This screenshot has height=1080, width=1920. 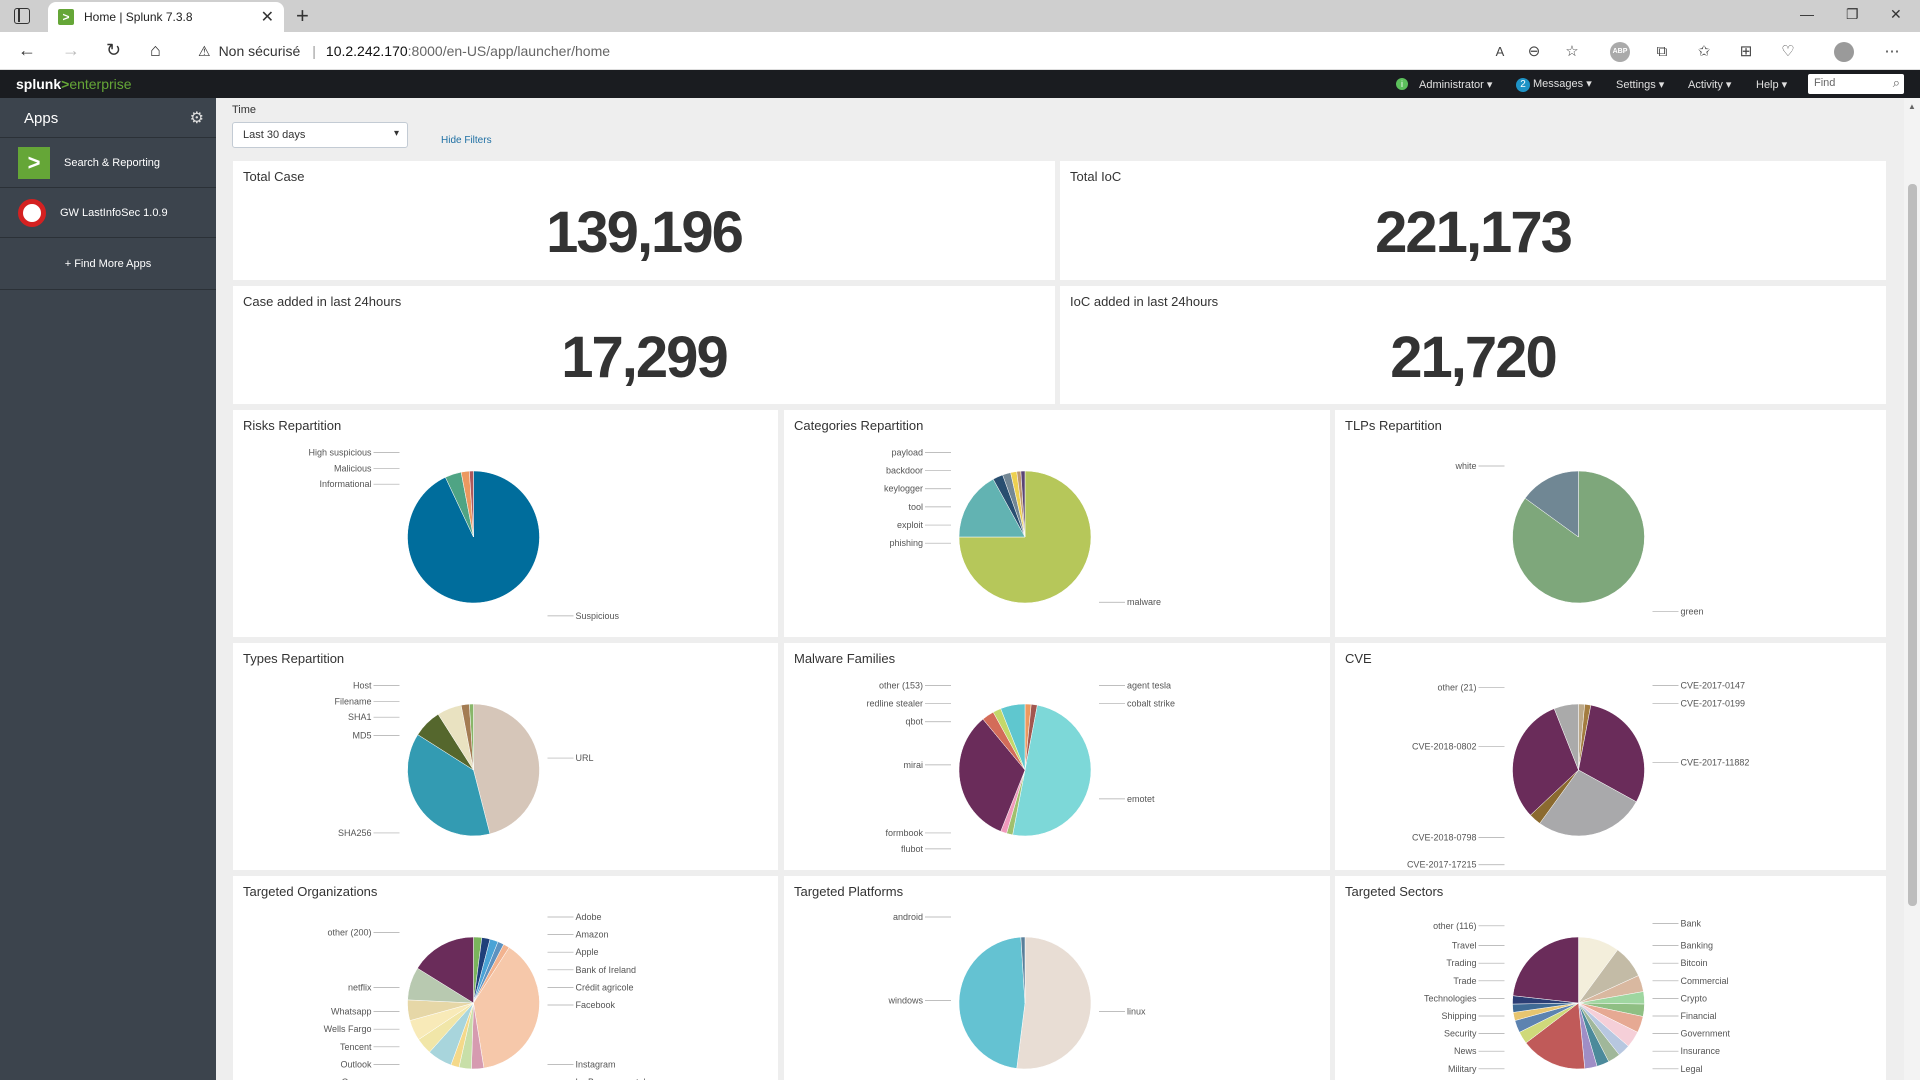 What do you see at coordinates (1052, 770) in the screenshot?
I see `pie-slice-emotet` at bounding box center [1052, 770].